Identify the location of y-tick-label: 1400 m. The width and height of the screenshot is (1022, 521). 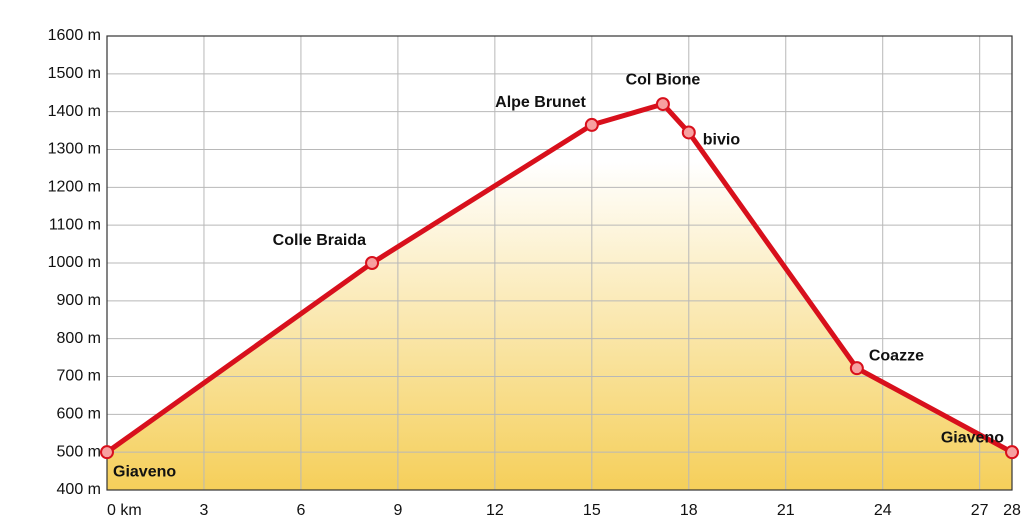
(74, 111).